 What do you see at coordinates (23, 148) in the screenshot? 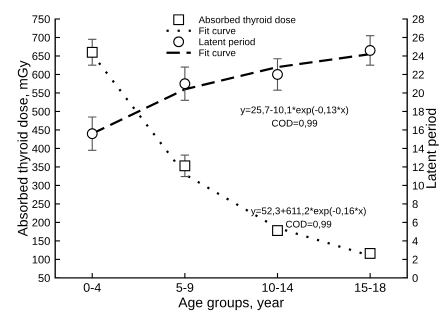
I see `y-axis-title: Absorbed thyroid dose, mGy` at bounding box center [23, 148].